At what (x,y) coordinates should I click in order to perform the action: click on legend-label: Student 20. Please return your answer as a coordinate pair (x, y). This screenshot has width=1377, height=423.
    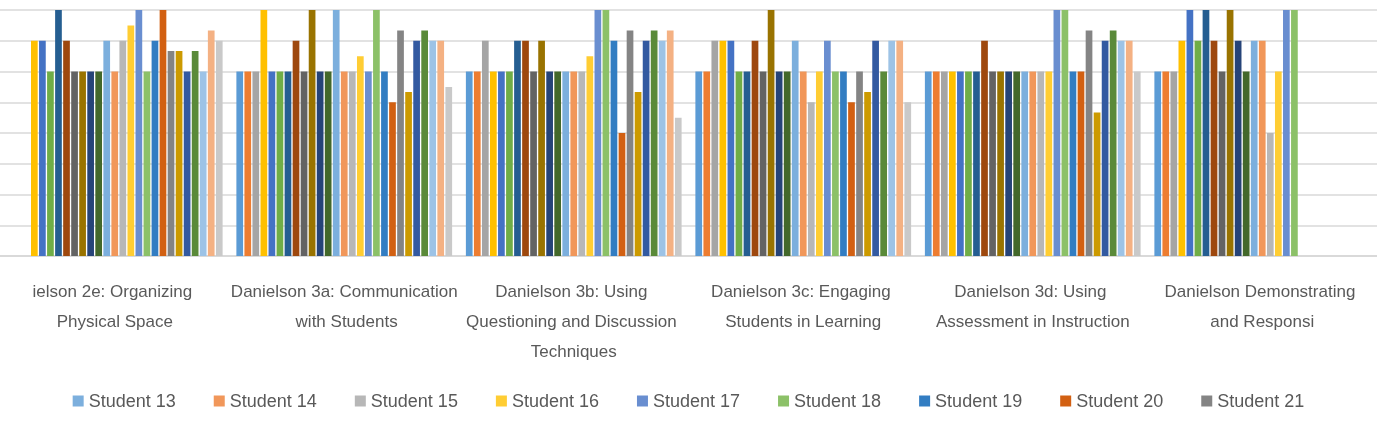
    Looking at the image, I should click on (1120, 401).